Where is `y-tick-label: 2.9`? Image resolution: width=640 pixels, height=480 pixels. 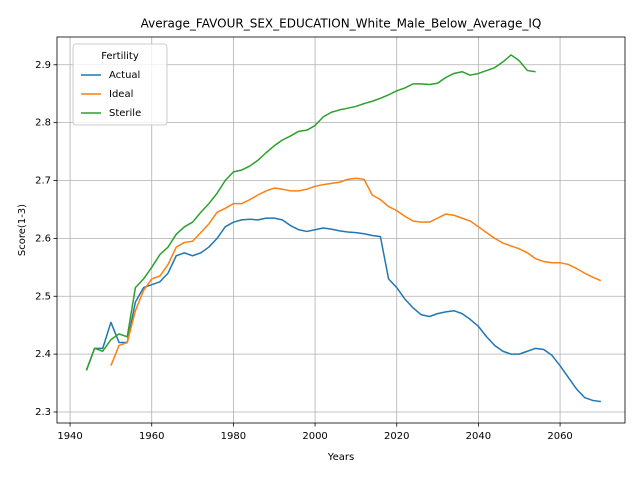 y-tick-label: 2.9 is located at coordinates (43, 65).